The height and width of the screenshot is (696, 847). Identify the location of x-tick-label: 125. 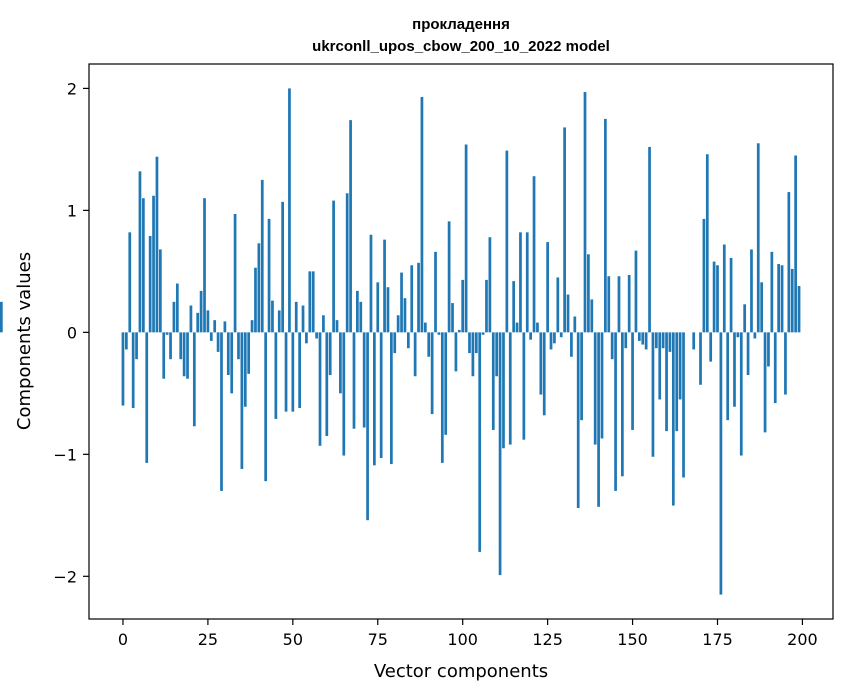
(547, 639).